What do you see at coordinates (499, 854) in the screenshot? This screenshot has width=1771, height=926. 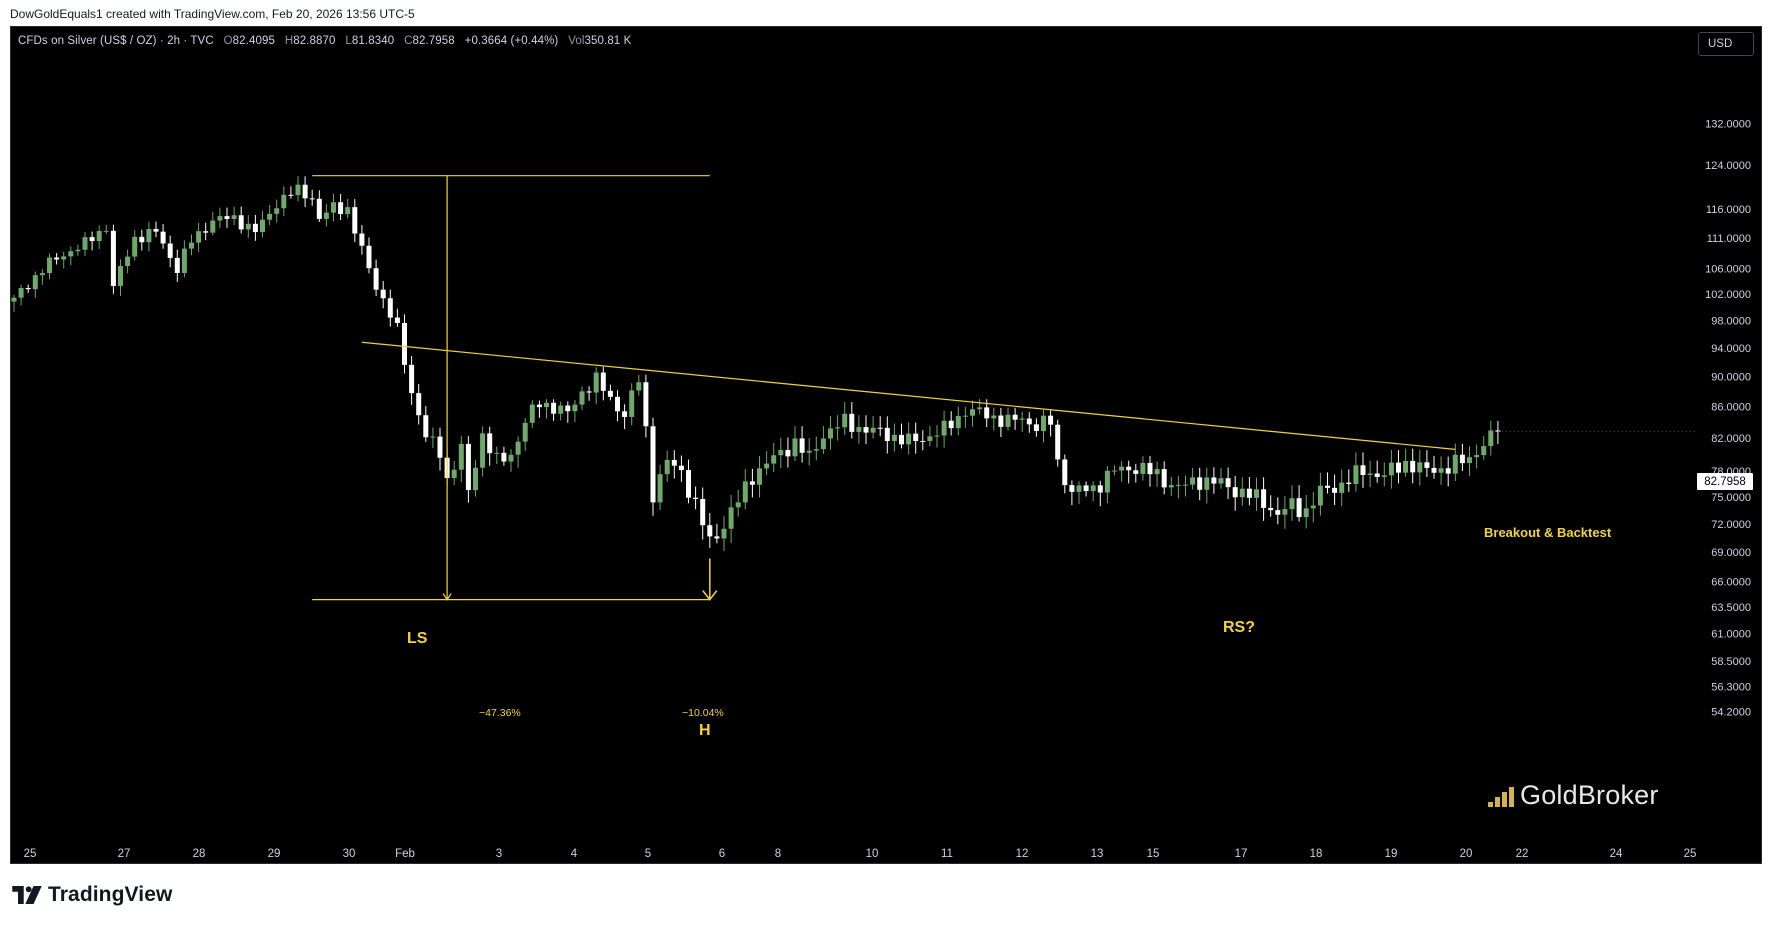 I see `x-axis-tick: 3` at bounding box center [499, 854].